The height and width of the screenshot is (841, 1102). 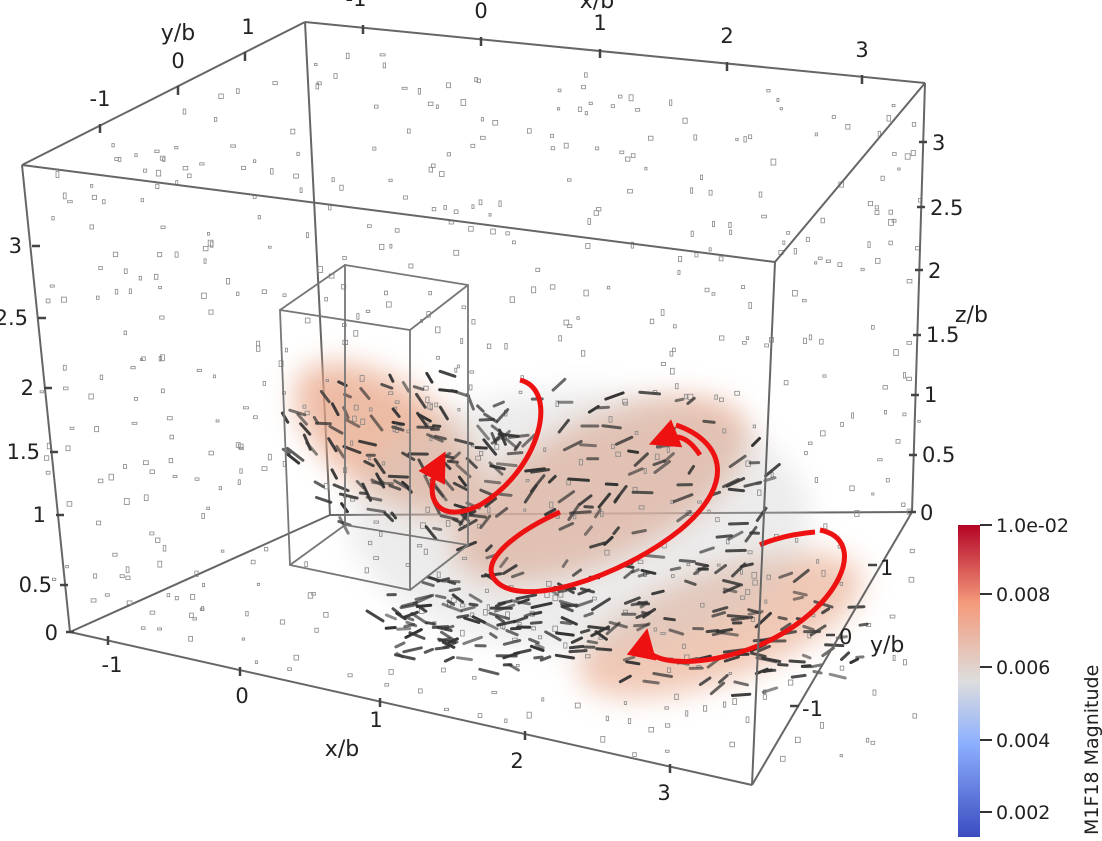 I want to click on y-ticks-right: 1 0 -1, so click(x=847, y=638).